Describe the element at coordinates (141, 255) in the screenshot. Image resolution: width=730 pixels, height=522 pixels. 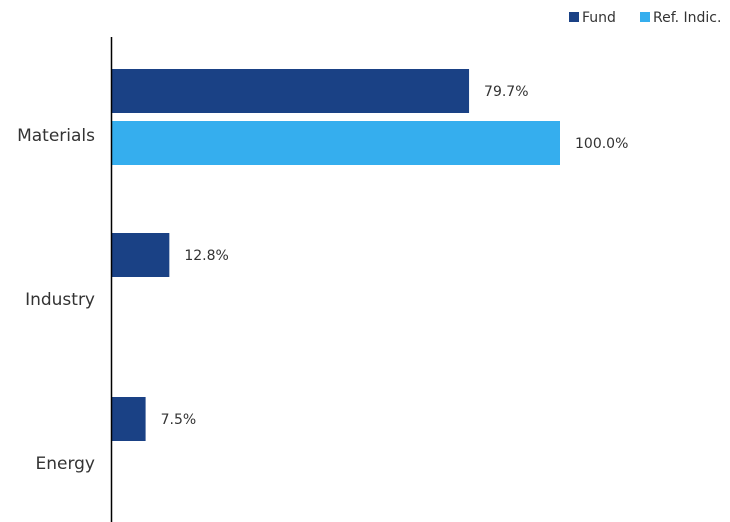
I see `bar-industry-fund` at that location.